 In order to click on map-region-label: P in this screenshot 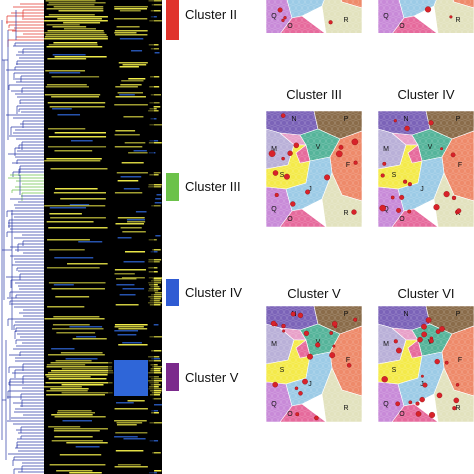, I will do `click(458, 119)`.